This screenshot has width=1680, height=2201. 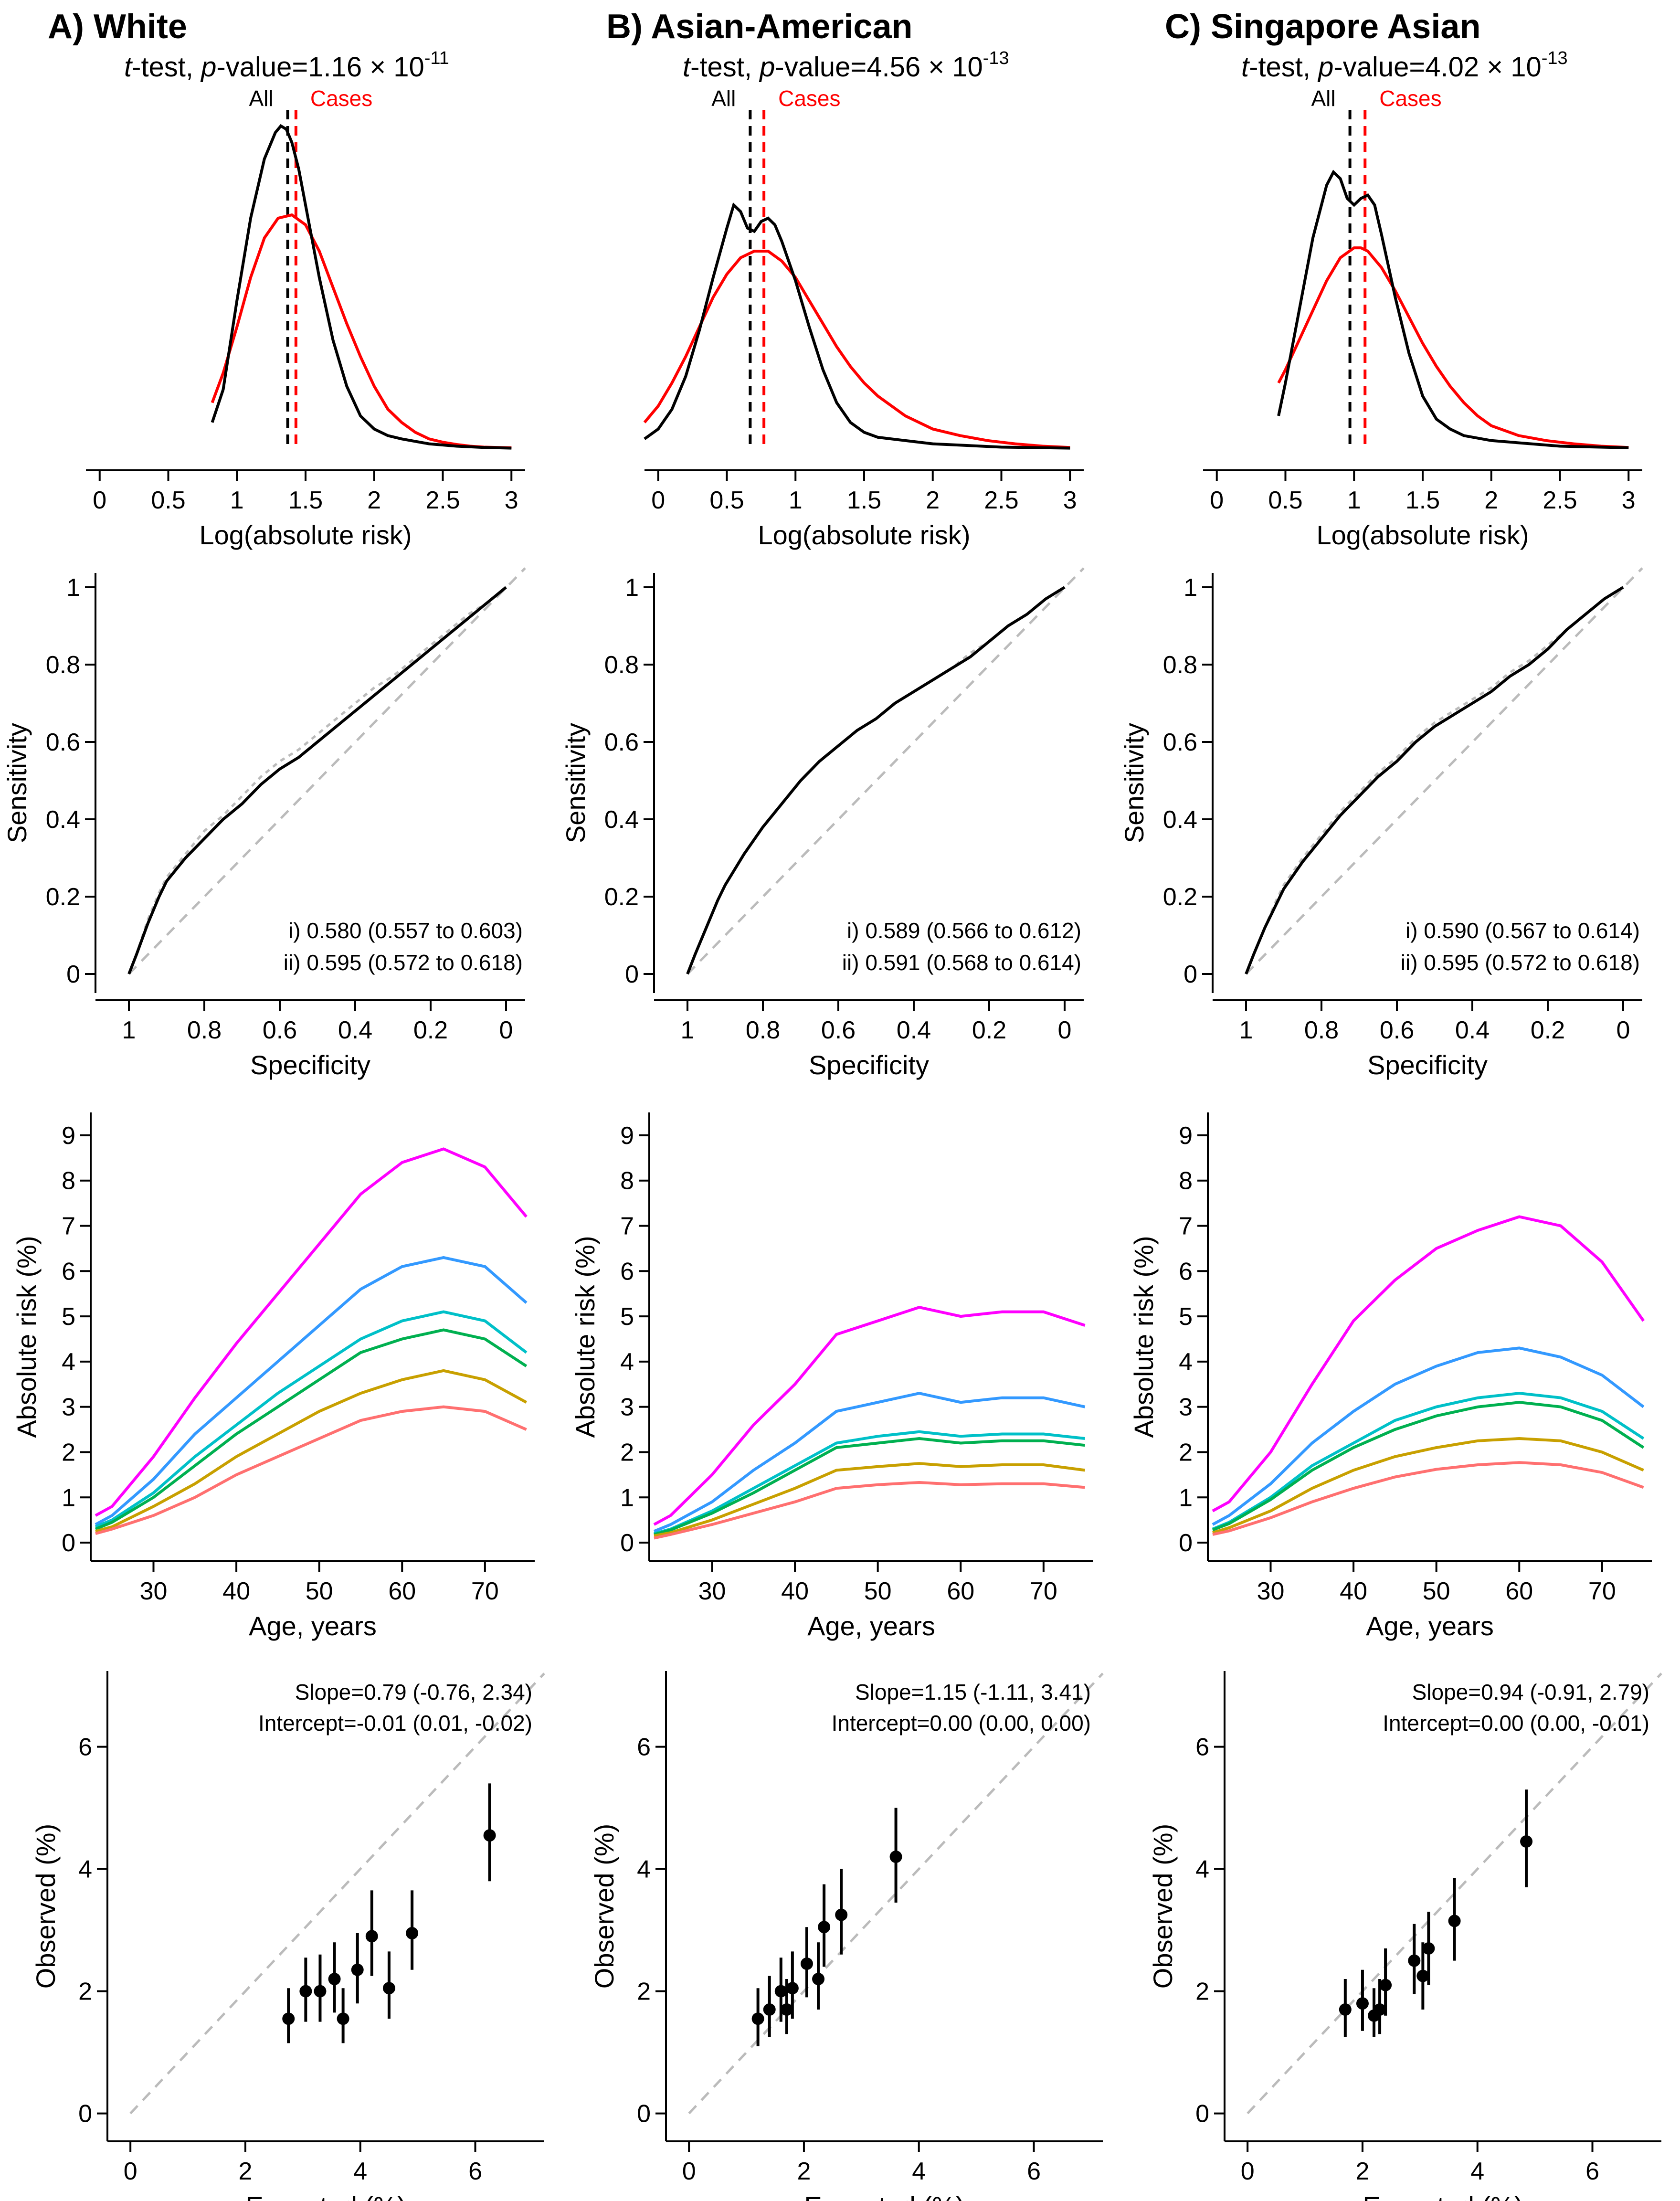 I want to click on x-tick-label: 0.6, so click(x=1397, y=1030).